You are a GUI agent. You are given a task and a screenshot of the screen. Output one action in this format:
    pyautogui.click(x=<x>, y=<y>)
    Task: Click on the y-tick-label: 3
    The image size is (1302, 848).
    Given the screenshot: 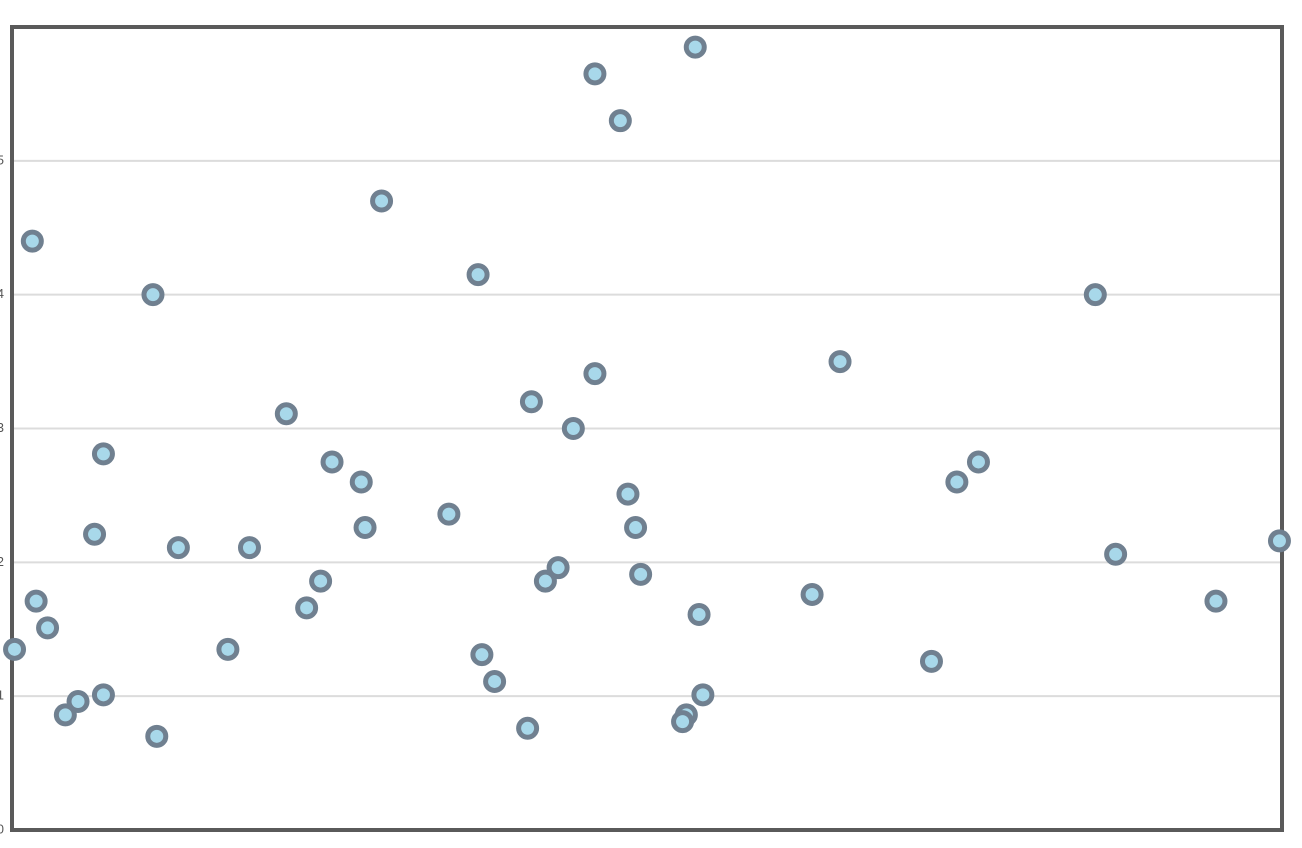 What is the action you would take?
    pyautogui.click(x=2, y=427)
    